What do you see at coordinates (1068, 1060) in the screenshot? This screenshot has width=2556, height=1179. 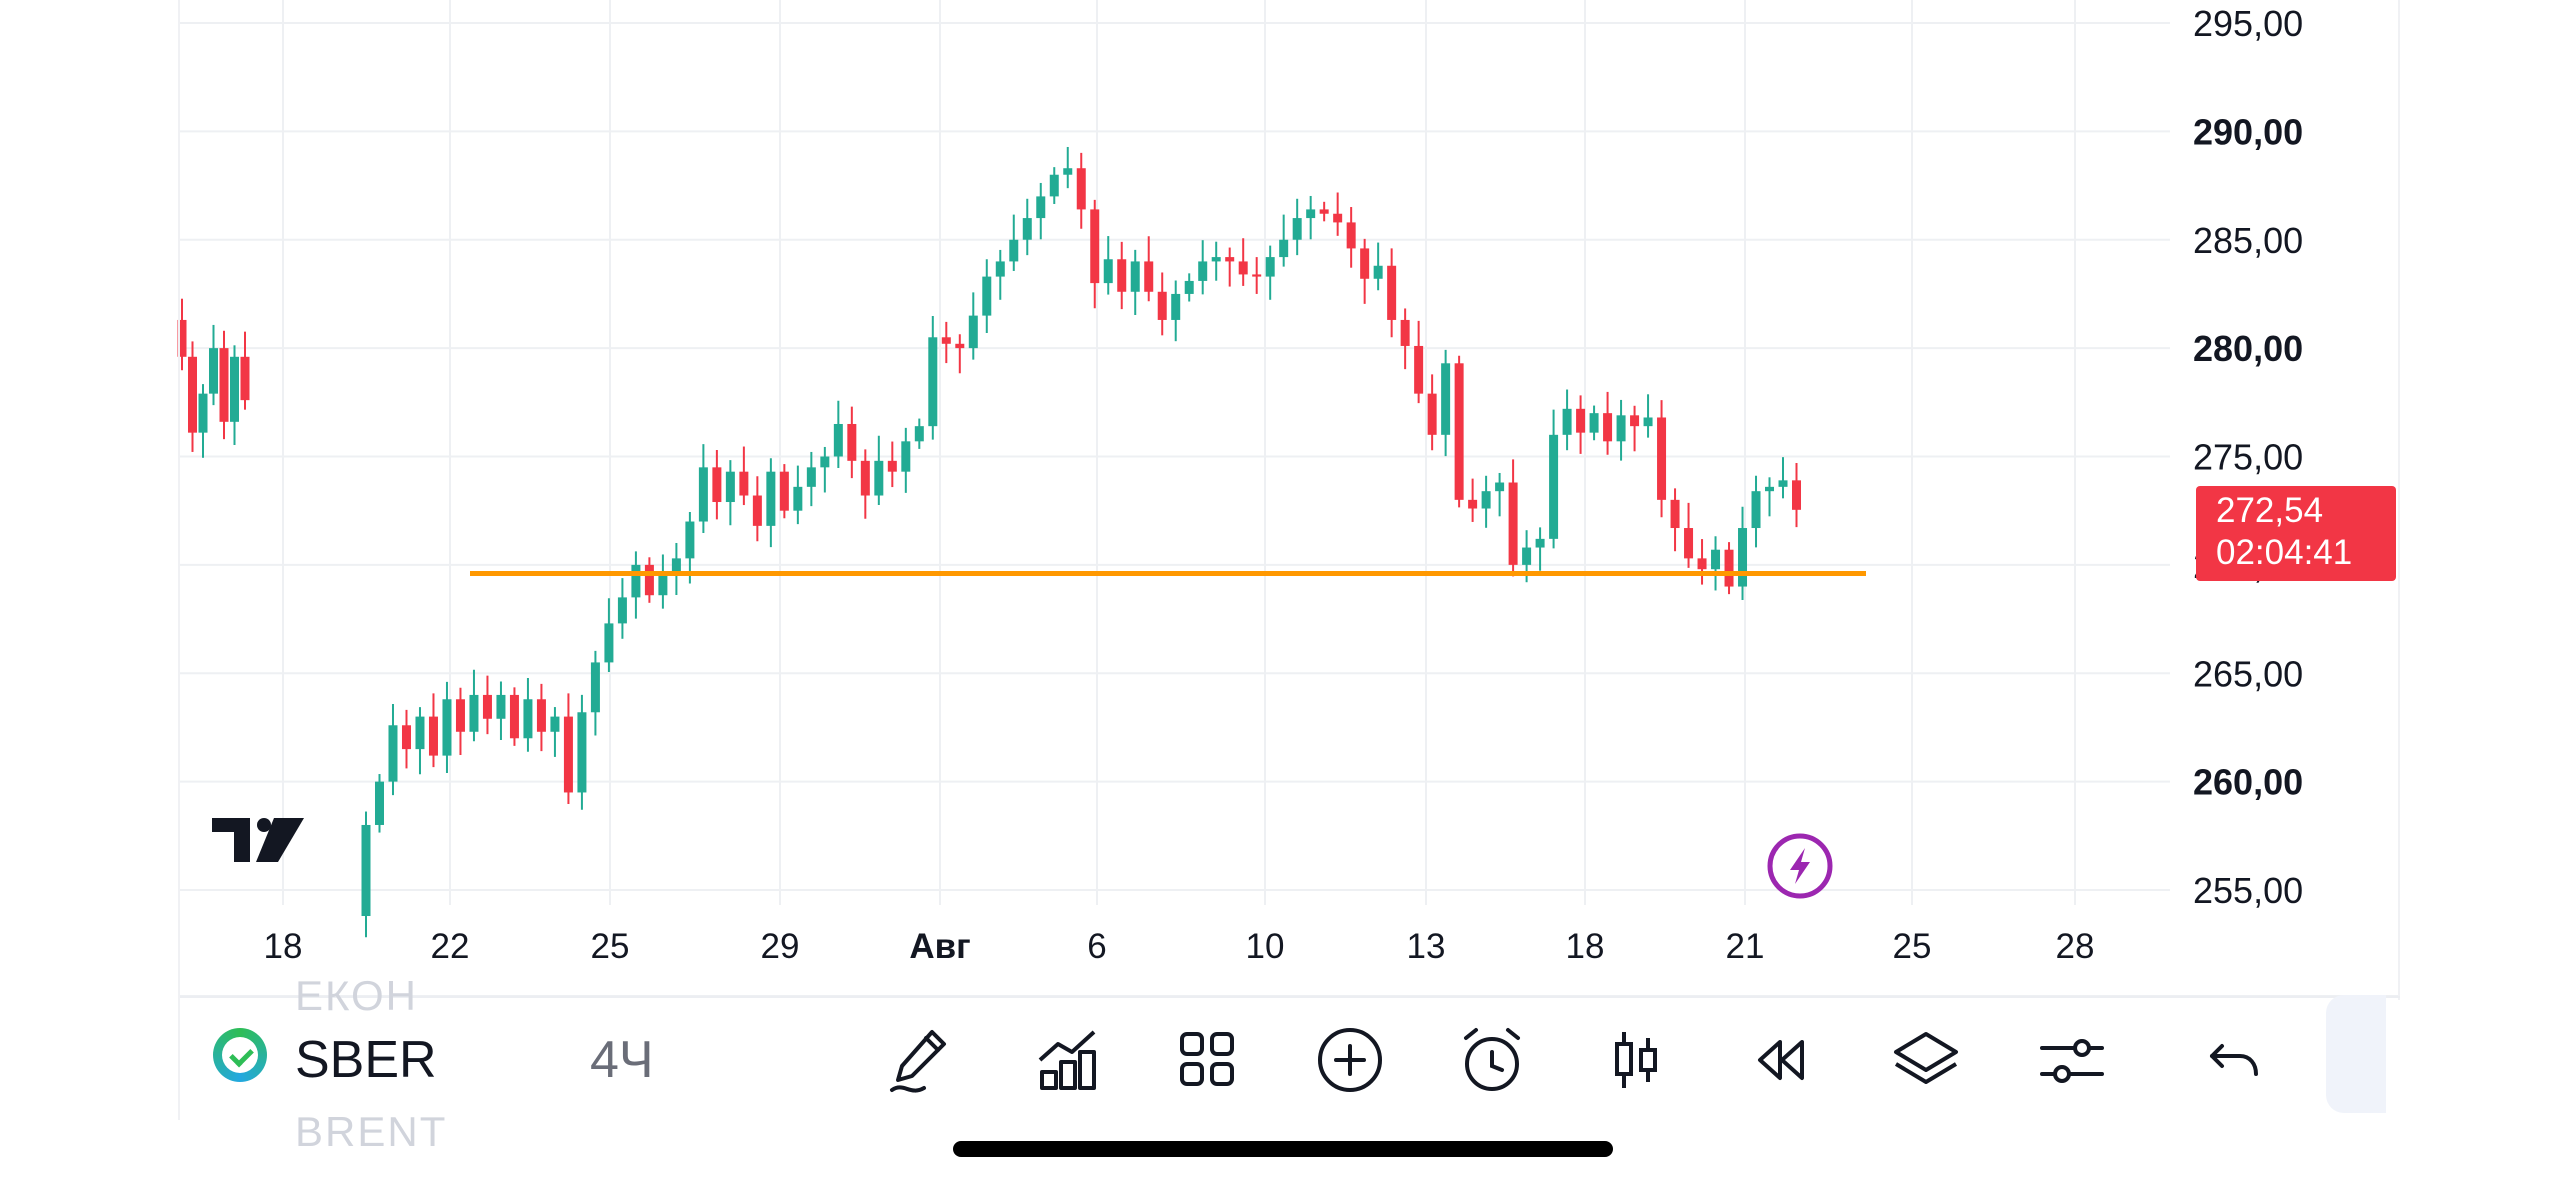 I see `indicators-icon` at bounding box center [1068, 1060].